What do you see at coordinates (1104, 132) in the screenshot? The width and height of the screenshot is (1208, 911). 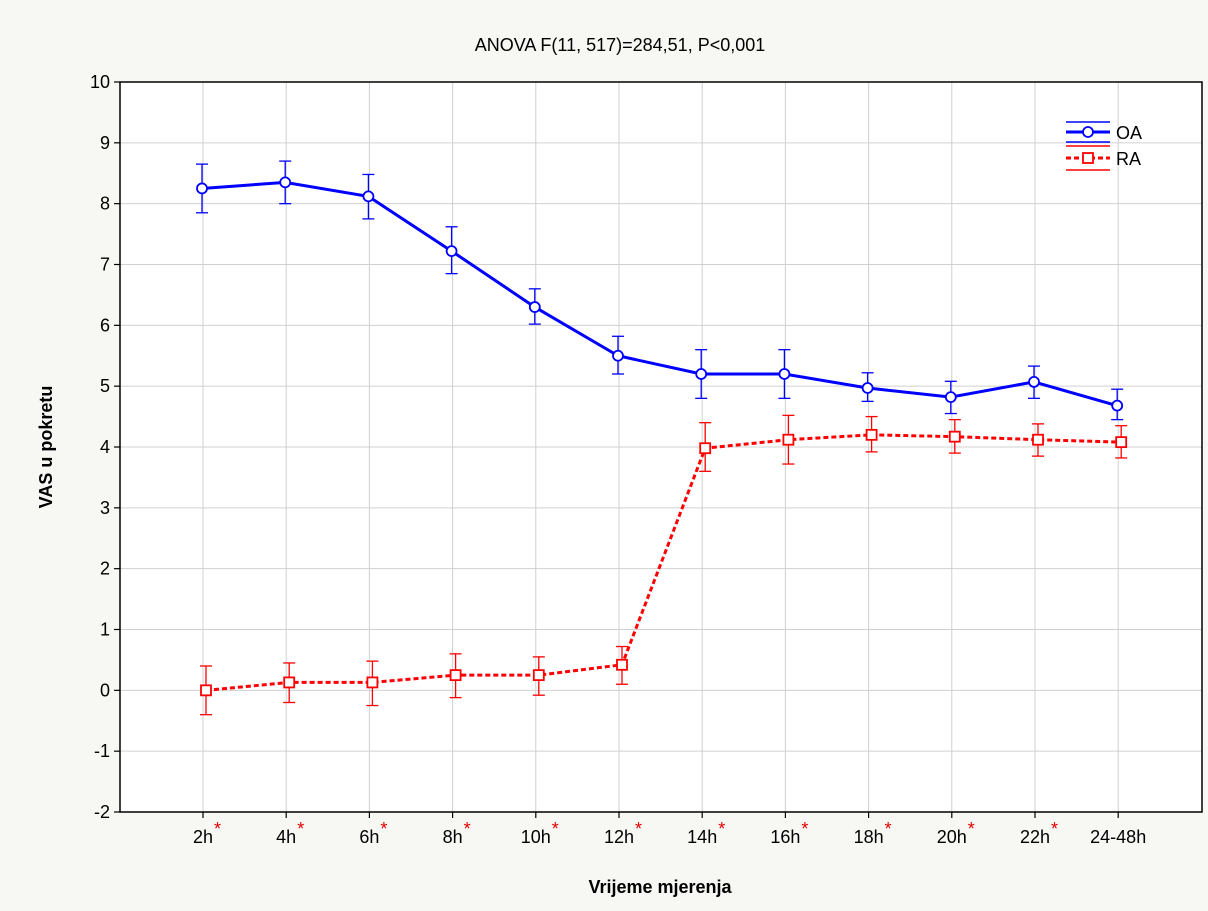 I see `legend-entry-oa: OA` at bounding box center [1104, 132].